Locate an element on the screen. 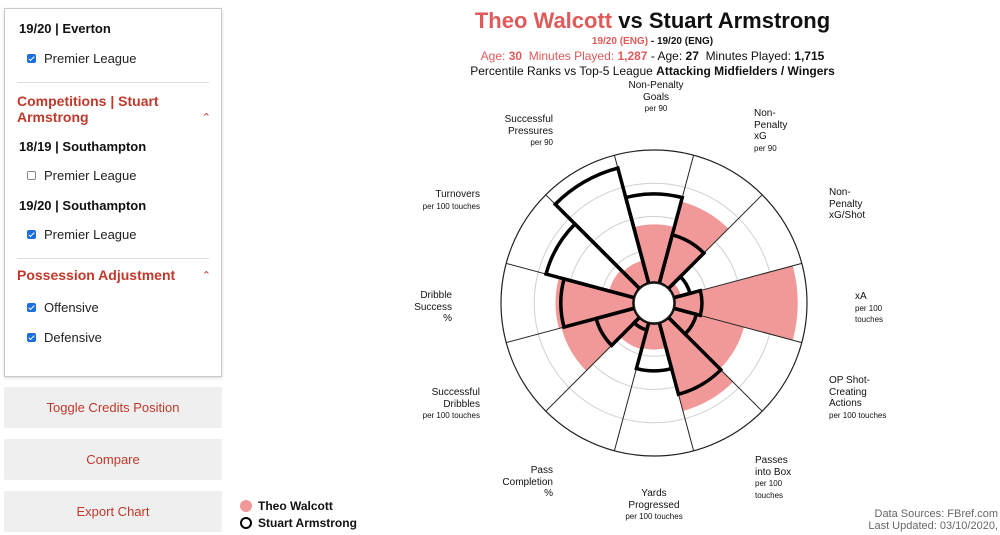 The height and width of the screenshot is (535, 1000). legend-item-player1: Theo Walcott is located at coordinates (286, 506).